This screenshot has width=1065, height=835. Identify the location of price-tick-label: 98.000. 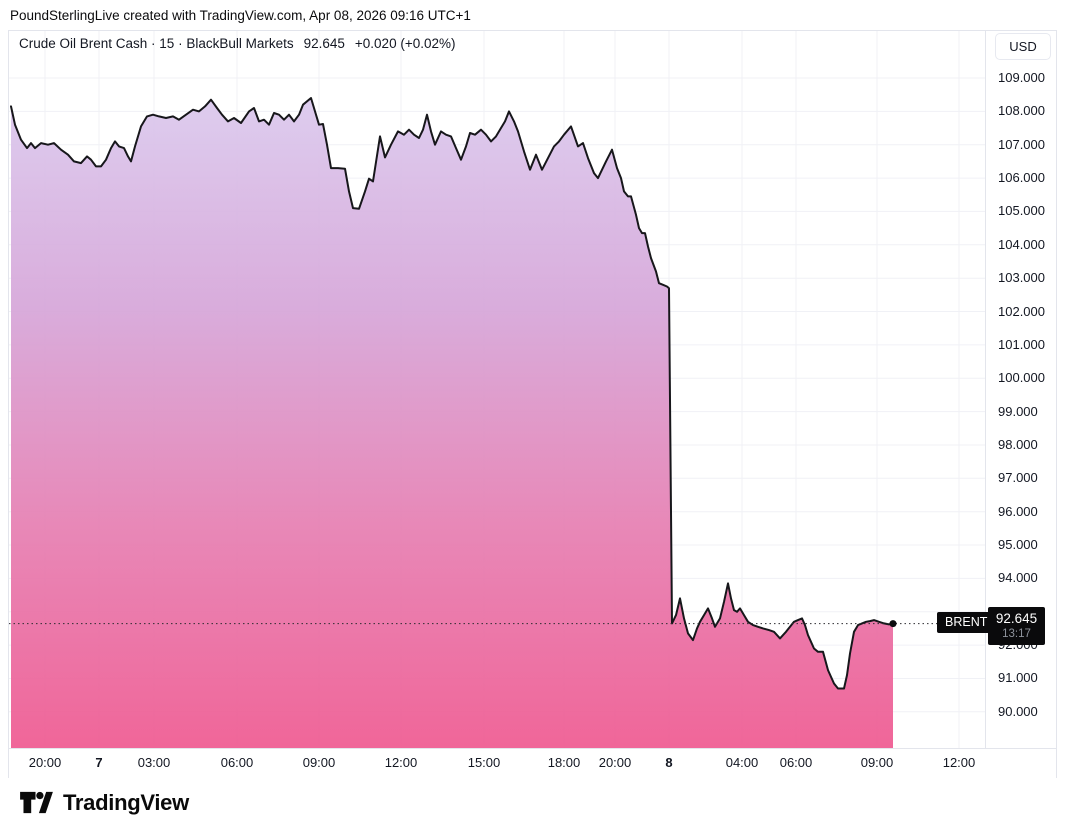
(1018, 444).